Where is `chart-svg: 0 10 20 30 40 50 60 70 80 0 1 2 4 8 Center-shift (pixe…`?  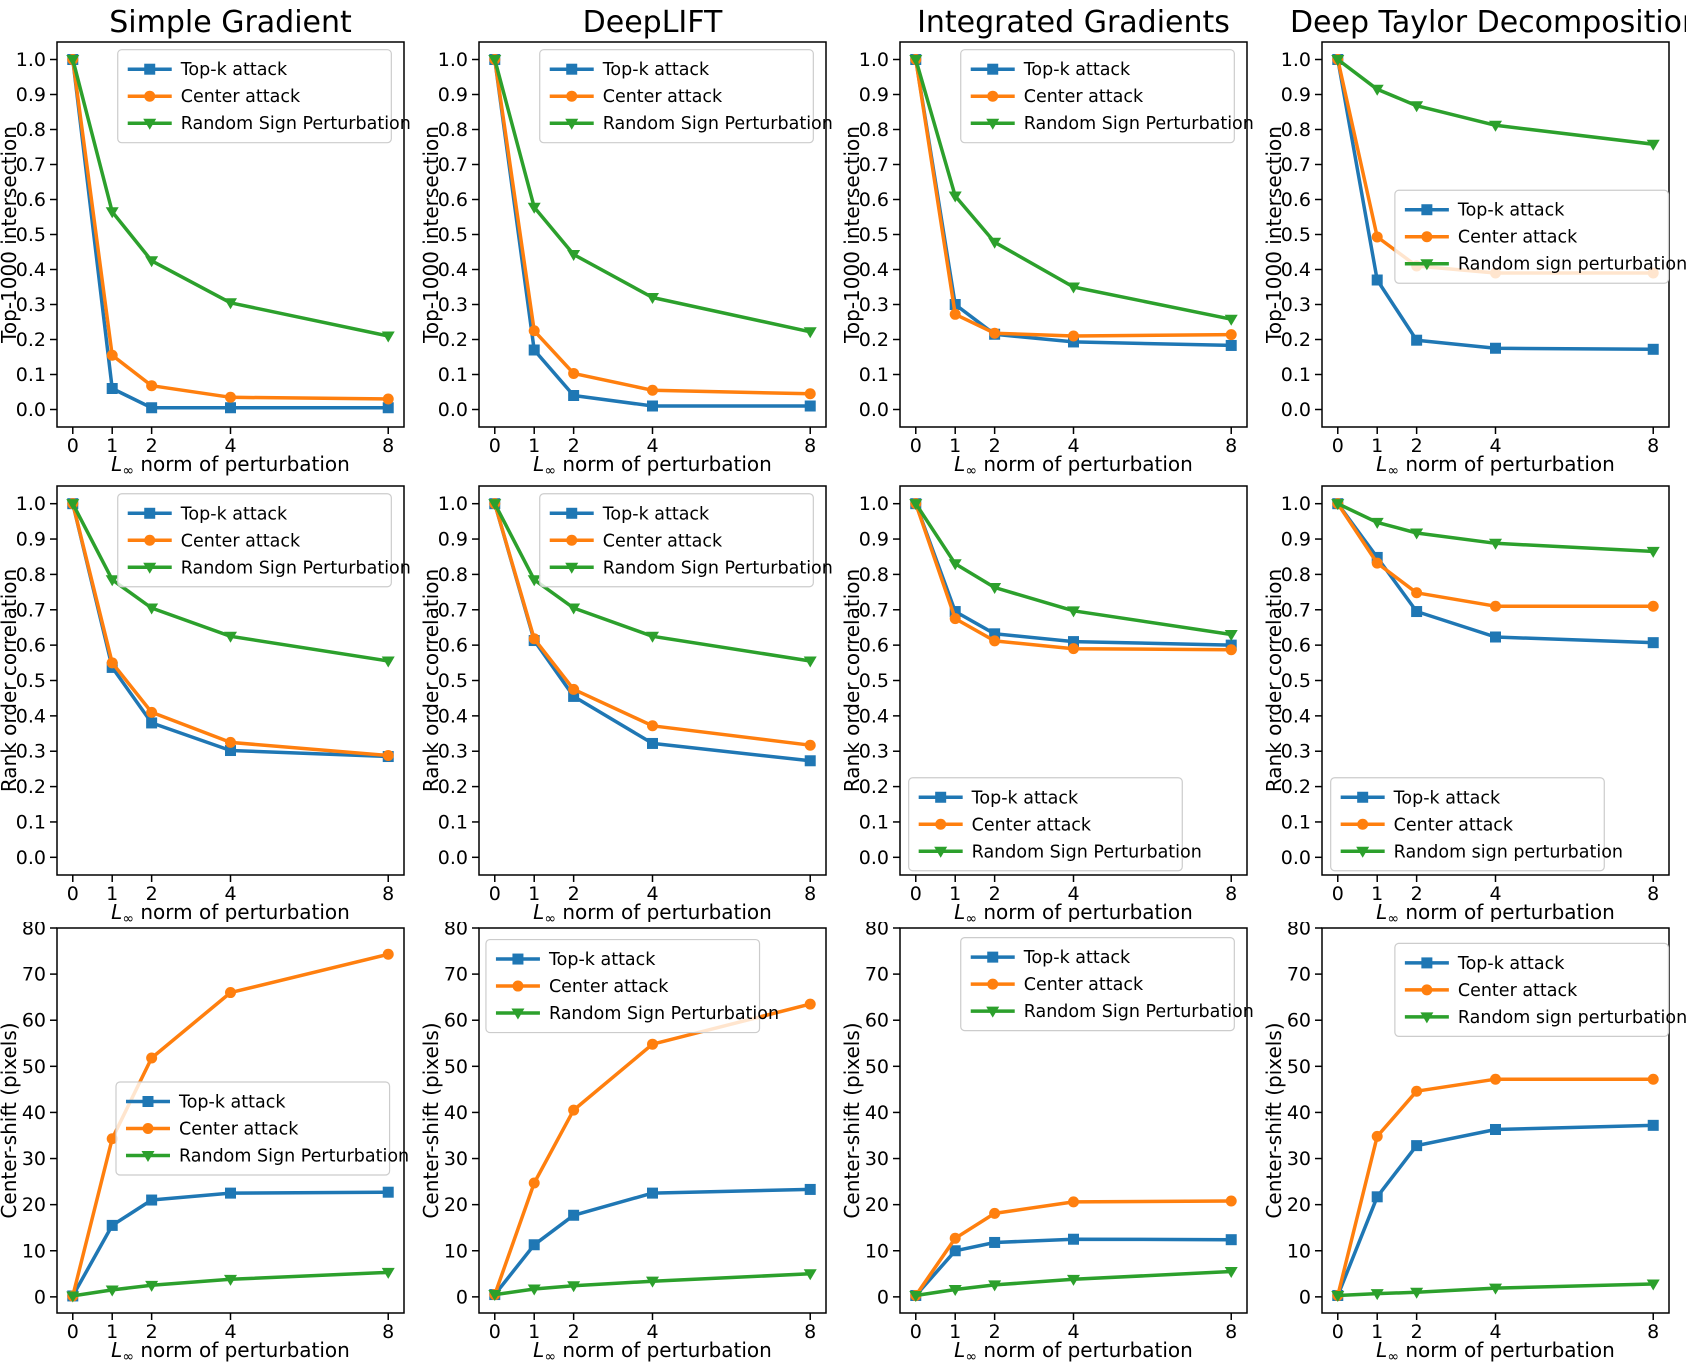
chart-svg: 0 10 20 30 40 50 60 70 80 0 1 2 4 8 Center-shift (pixe… is located at coordinates (624, 1143).